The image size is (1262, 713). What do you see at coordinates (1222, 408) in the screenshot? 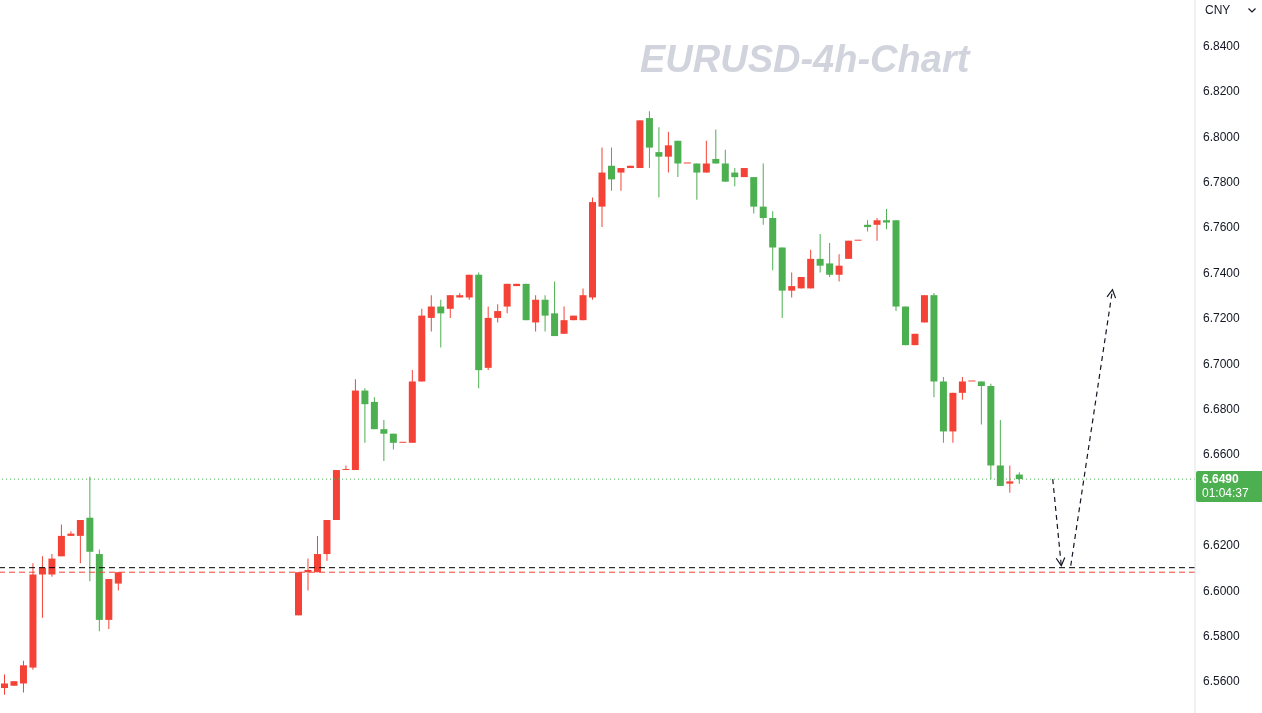
I see `y-tick-label: 6.6800` at bounding box center [1222, 408].